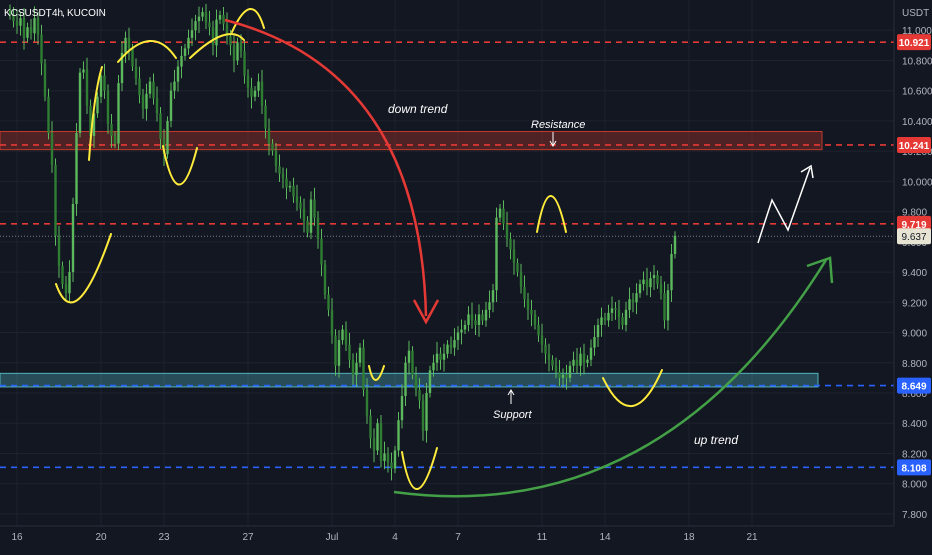 The image size is (932, 555). Describe the element at coordinates (917, 31) in the screenshot. I see `y-tick-label: 11.000` at that location.